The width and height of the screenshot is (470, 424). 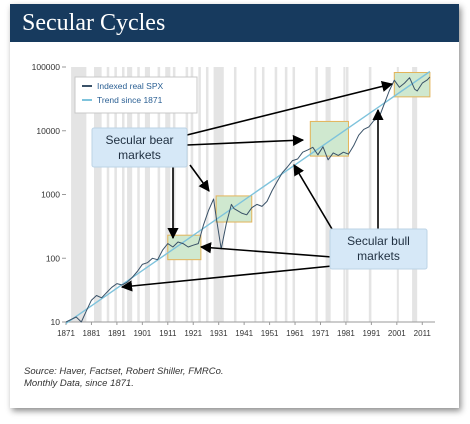 I want to click on x-tick-label: 1931, so click(x=219, y=333).